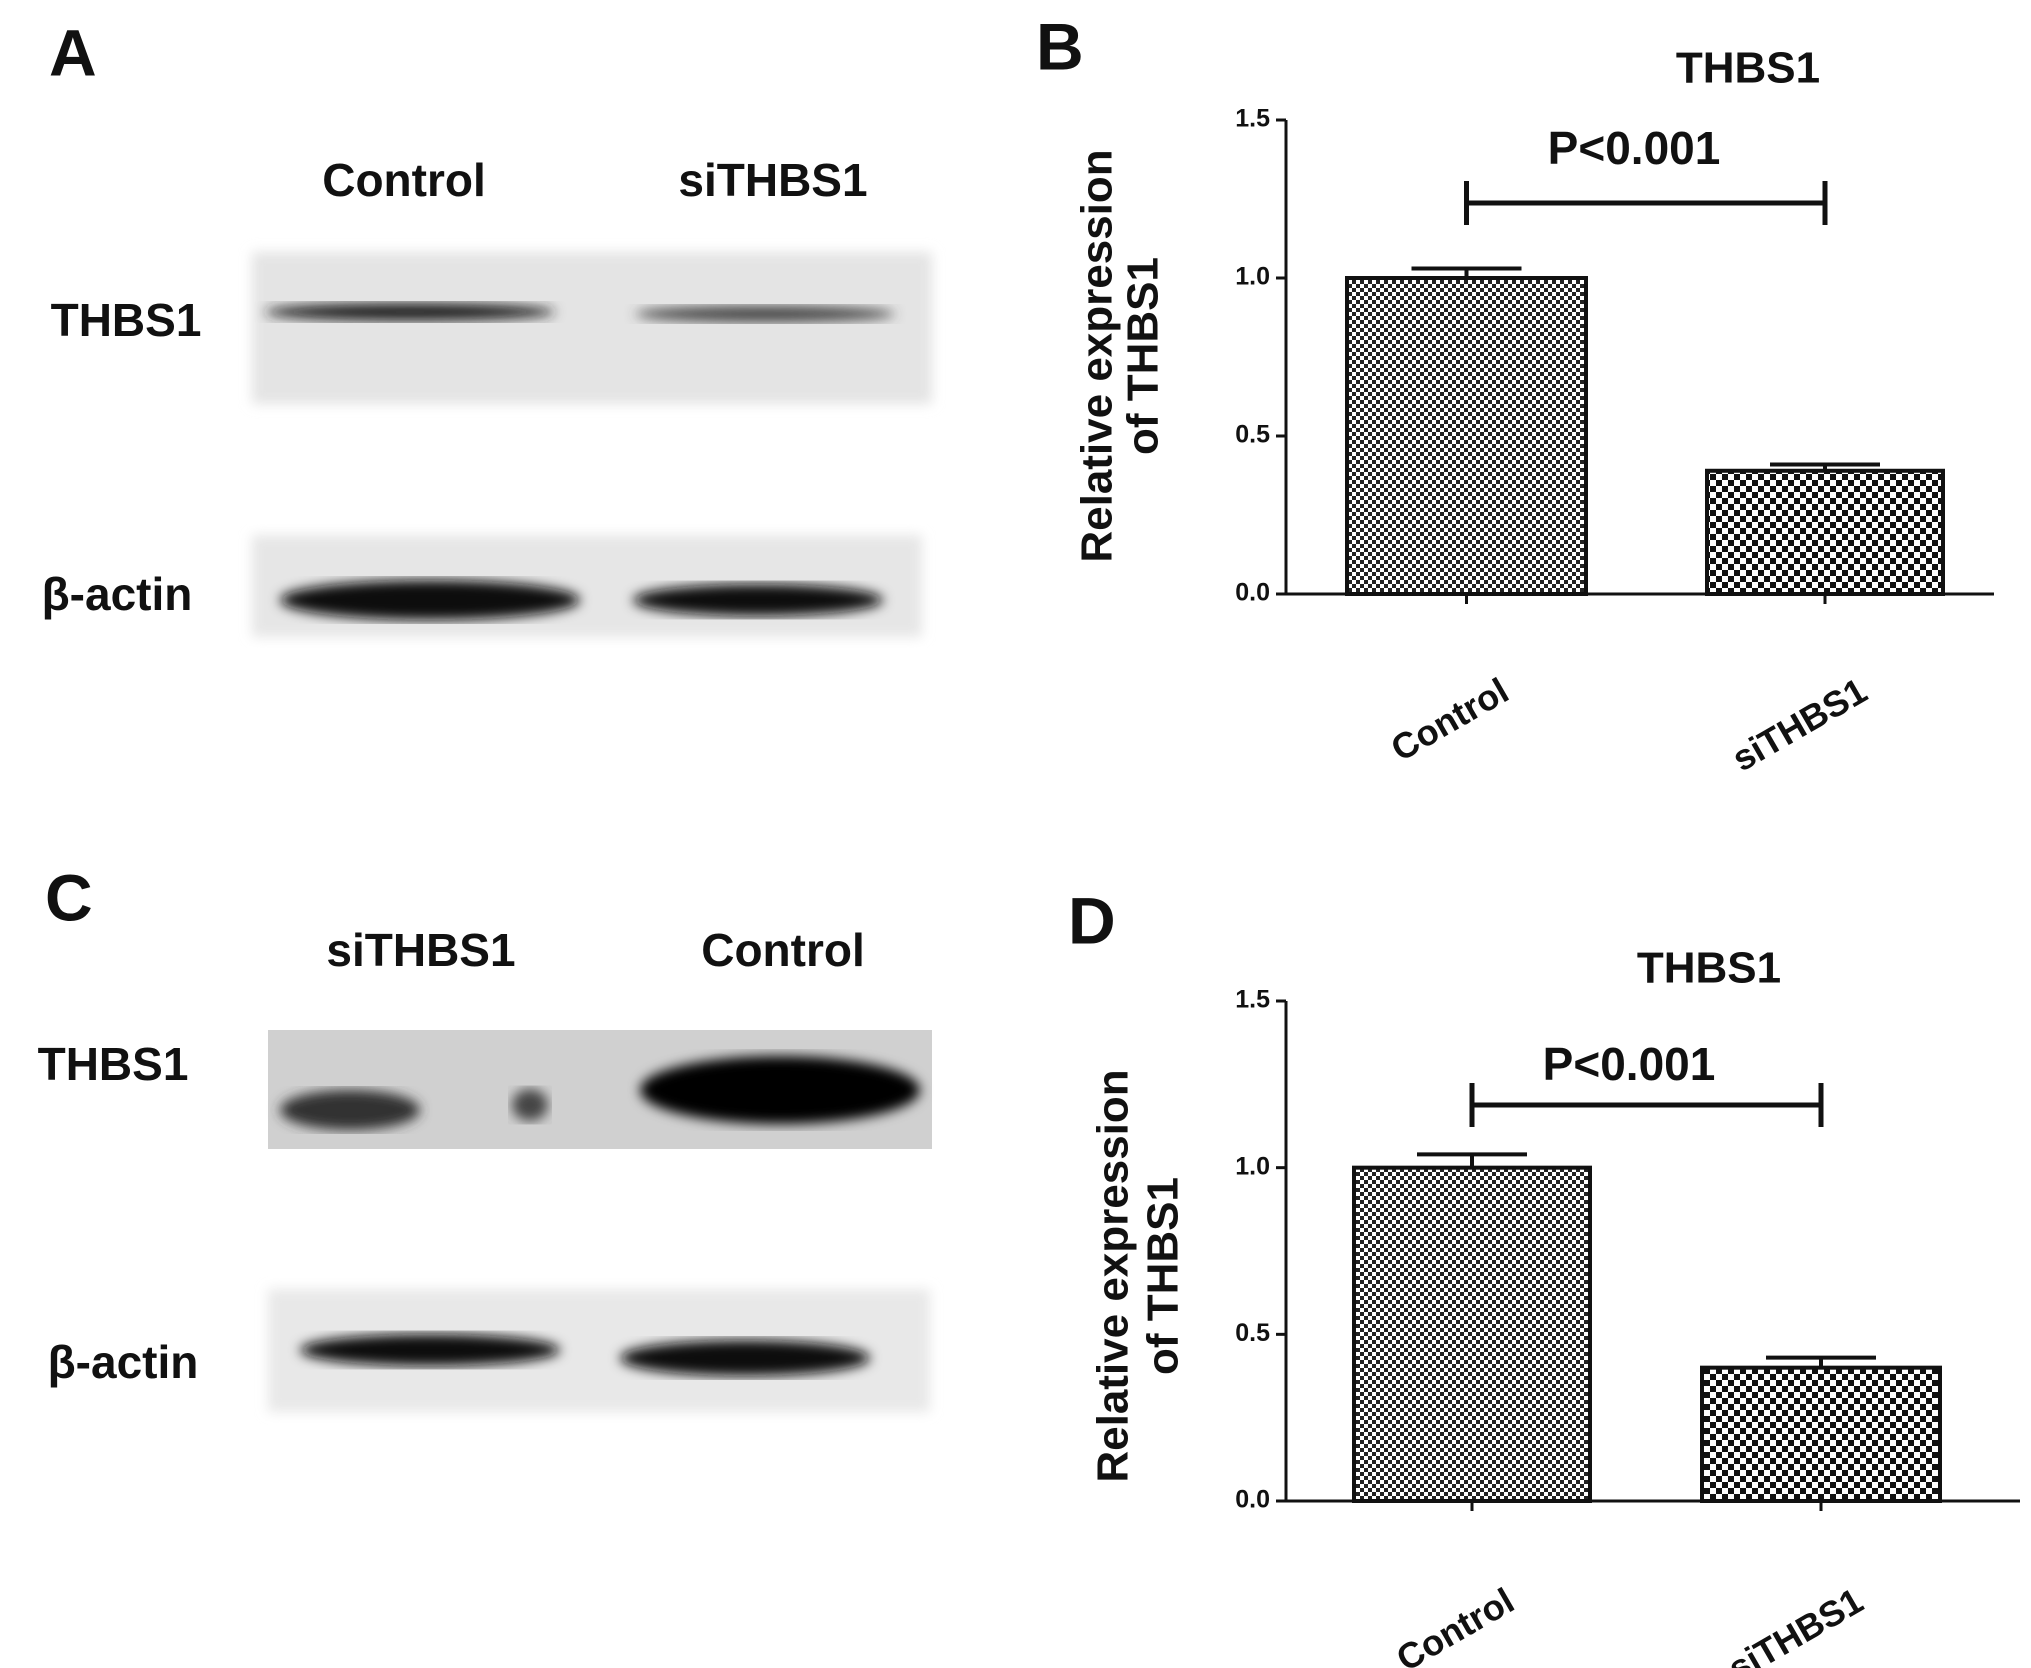 The image size is (2031, 1668). Describe the element at coordinates (1092, 920) in the screenshot. I see `panel-letter: D` at that location.